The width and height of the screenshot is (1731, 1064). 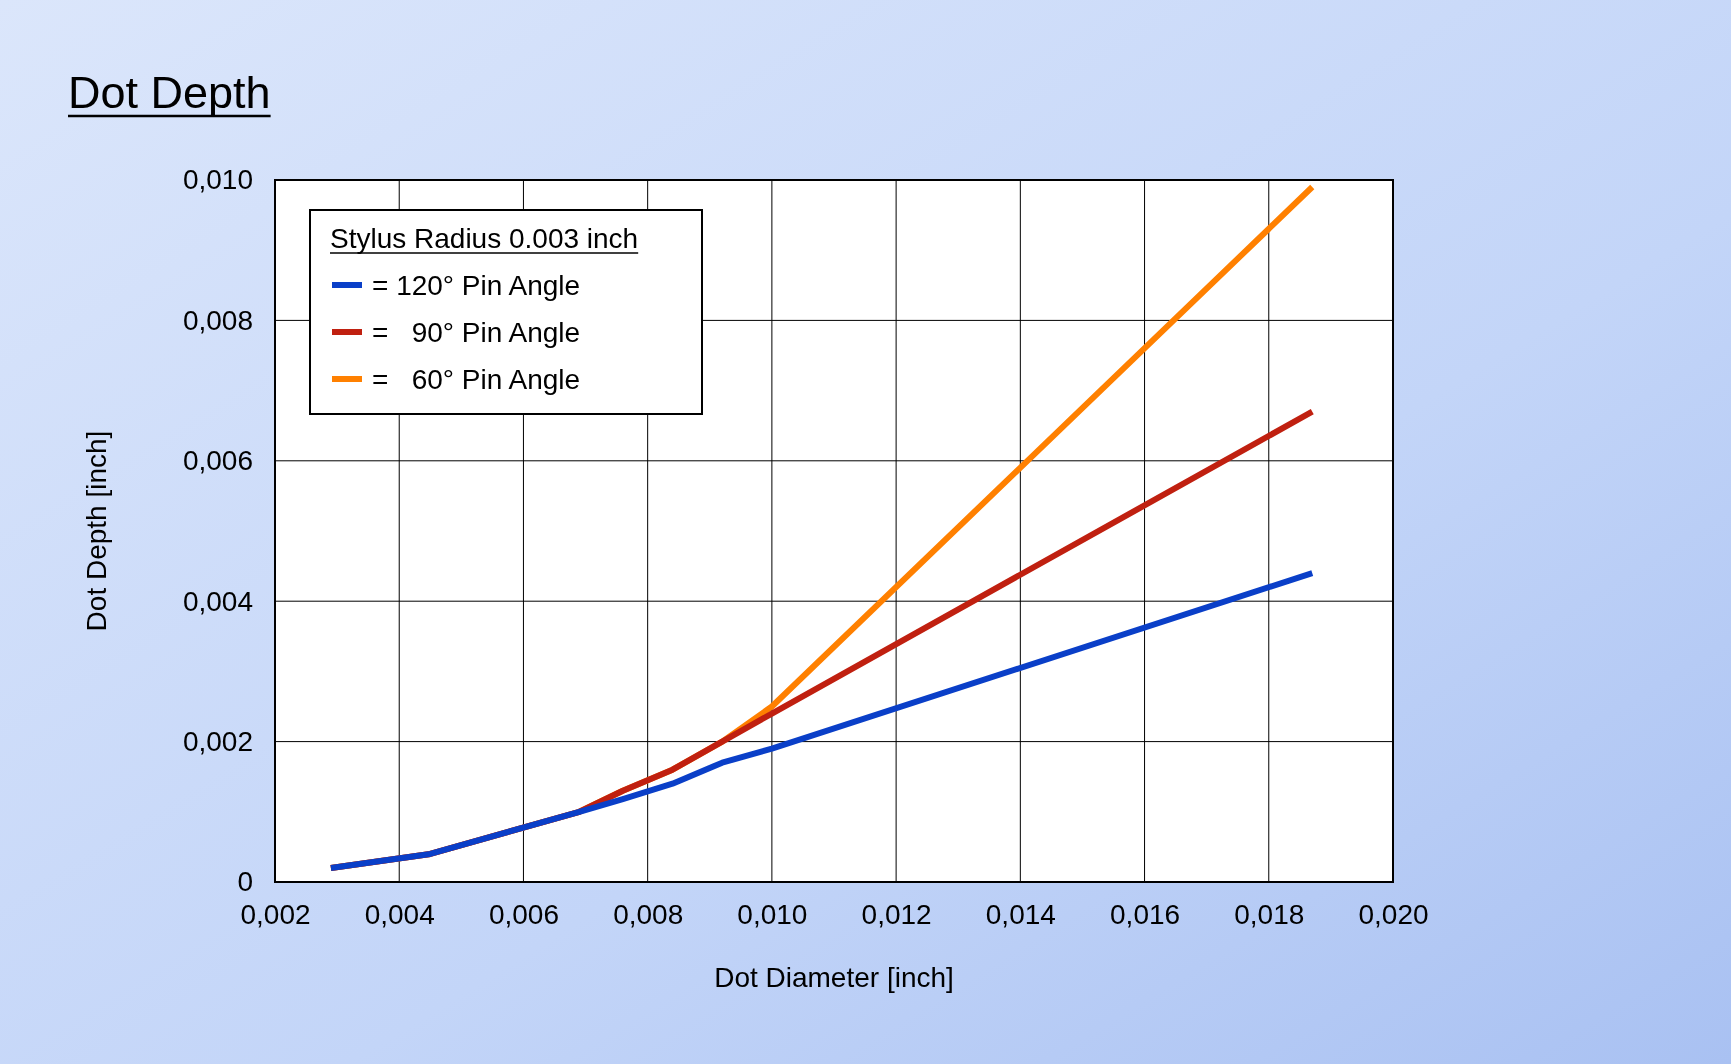 I want to click on y-tick-label: 0,010, so click(x=217, y=180).